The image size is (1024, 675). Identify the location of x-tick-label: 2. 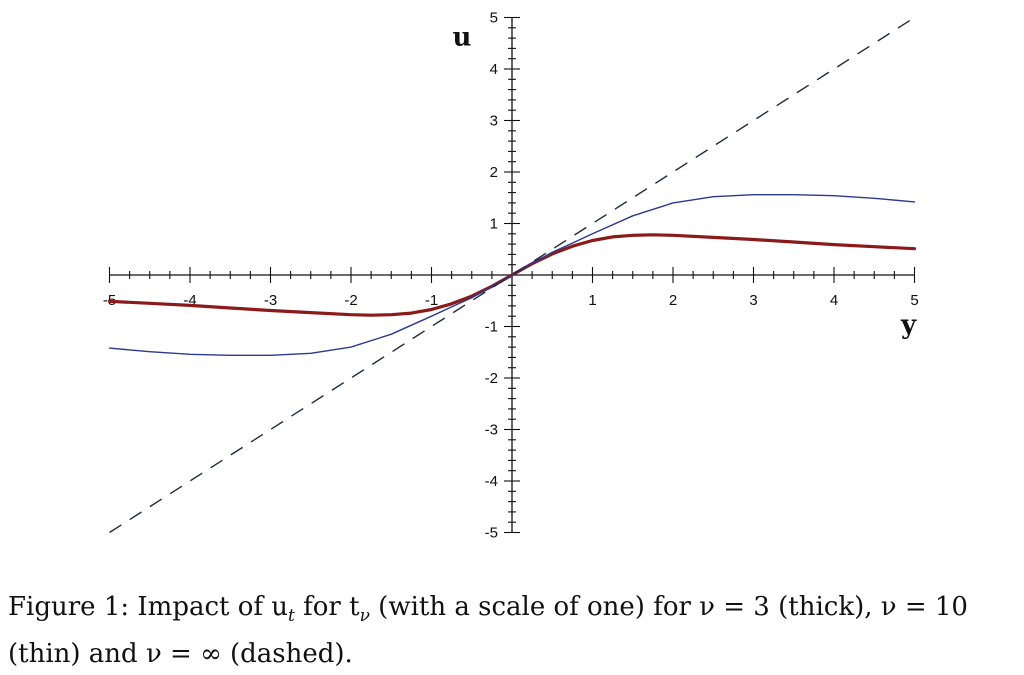
(673, 300).